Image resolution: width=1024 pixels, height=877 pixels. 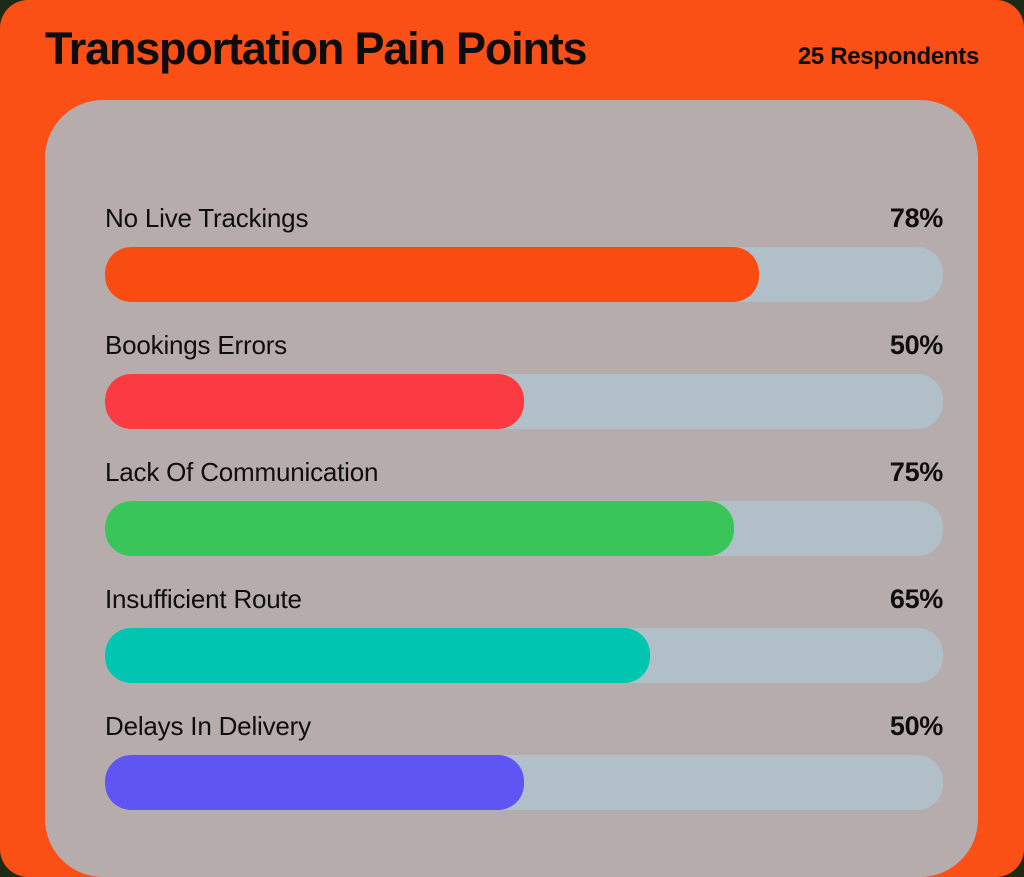 What do you see at coordinates (524, 218) in the screenshot?
I see `bar-row-head: No Live Trackings 78%` at bounding box center [524, 218].